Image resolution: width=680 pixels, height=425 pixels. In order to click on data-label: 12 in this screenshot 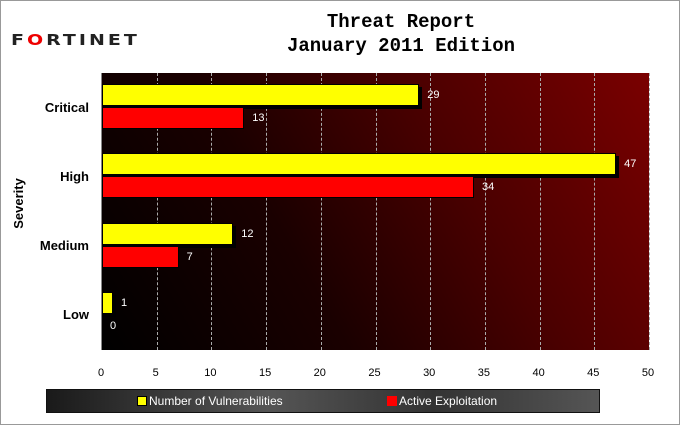, I will do `click(247, 233)`.